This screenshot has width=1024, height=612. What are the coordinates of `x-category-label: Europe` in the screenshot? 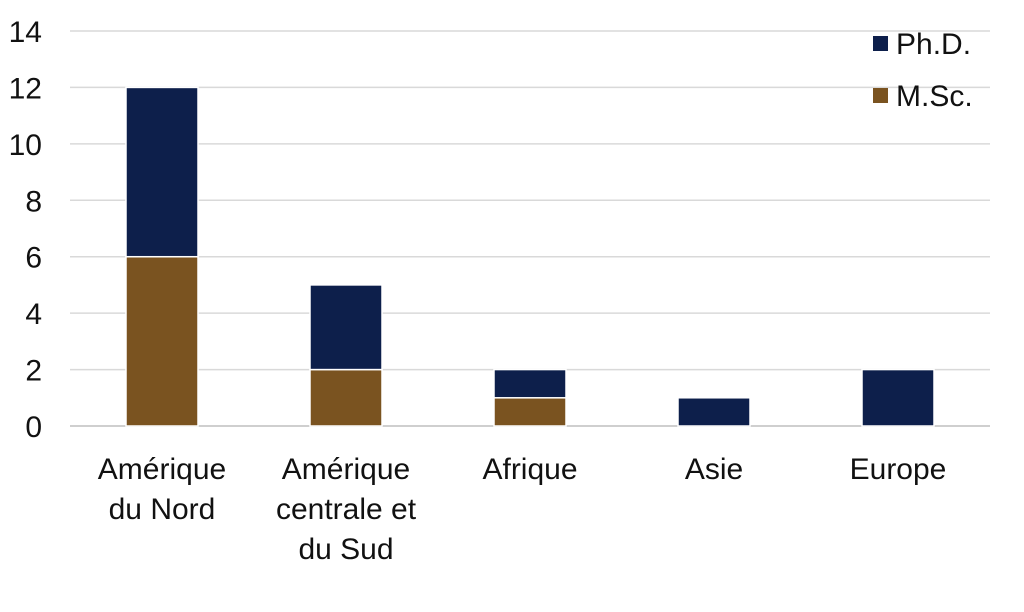 It's located at (898, 469).